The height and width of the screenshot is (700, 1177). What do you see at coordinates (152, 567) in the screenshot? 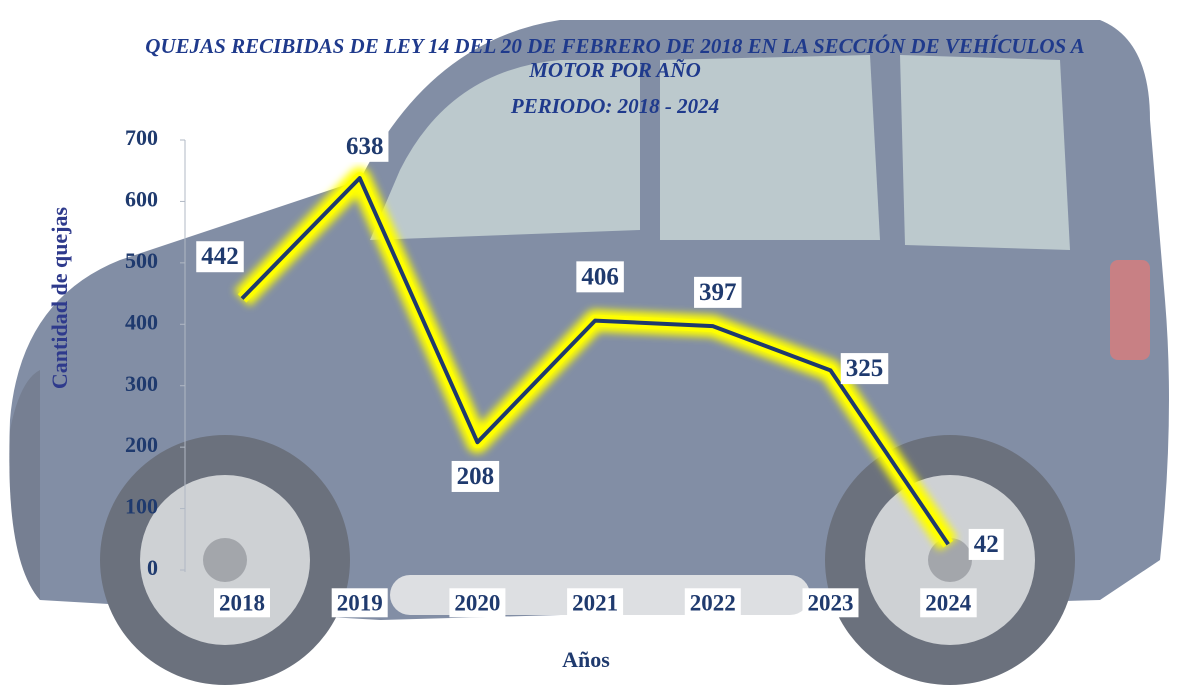
I see `y-tick-label: 0` at bounding box center [152, 567].